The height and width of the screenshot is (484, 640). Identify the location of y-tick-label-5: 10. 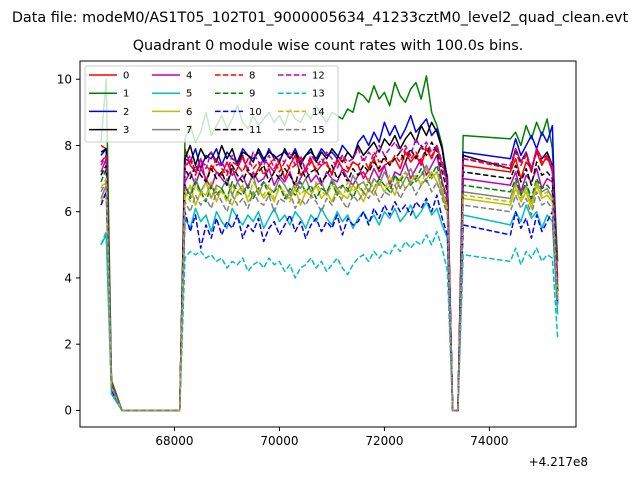
(64, 80).